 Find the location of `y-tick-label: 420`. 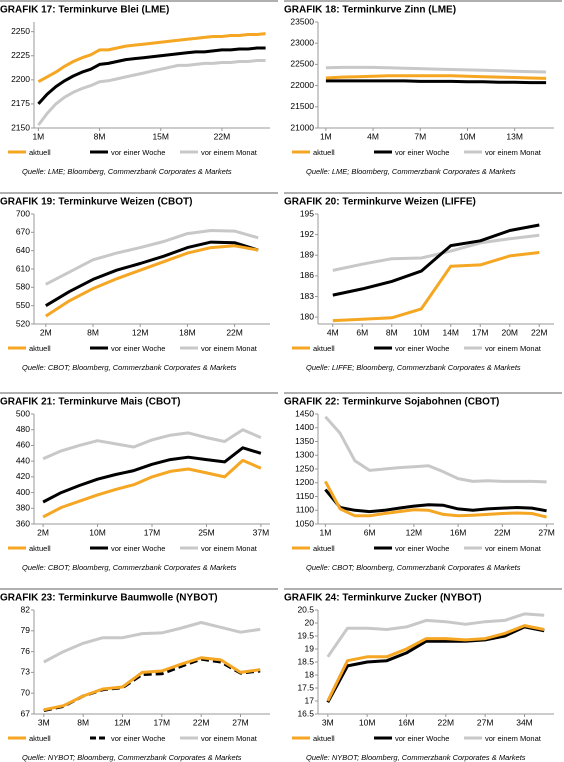

y-tick-label: 420 is located at coordinates (23, 476).